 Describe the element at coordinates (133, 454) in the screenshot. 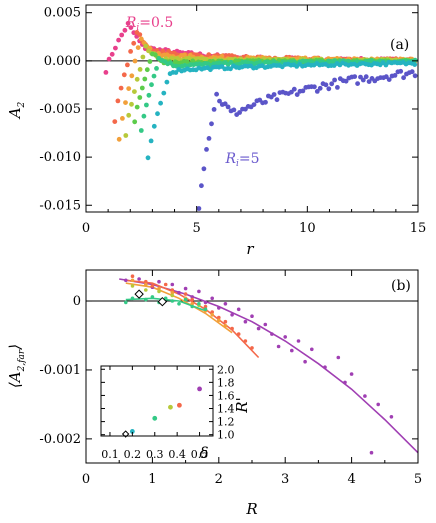

I see `inset-xtick-label: 0.2` at that location.